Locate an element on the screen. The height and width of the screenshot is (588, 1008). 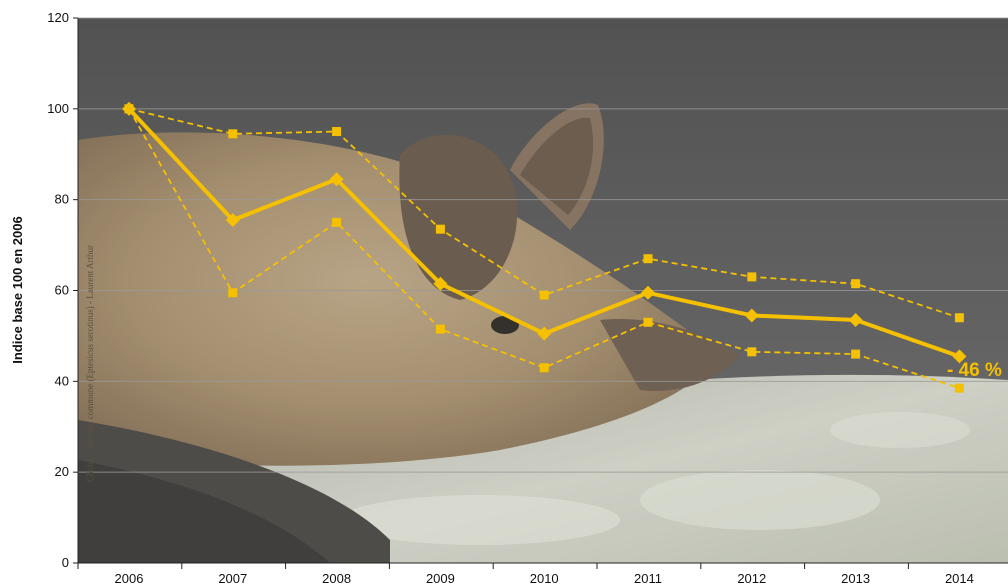
y-tick-label: 20 is located at coordinates (62, 471).